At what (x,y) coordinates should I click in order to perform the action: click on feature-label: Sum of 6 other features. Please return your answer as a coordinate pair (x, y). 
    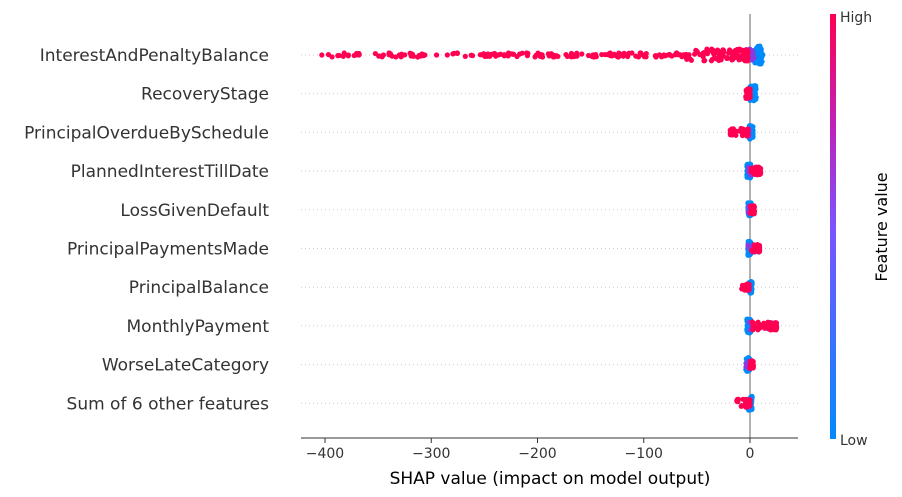
    Looking at the image, I should click on (168, 404).